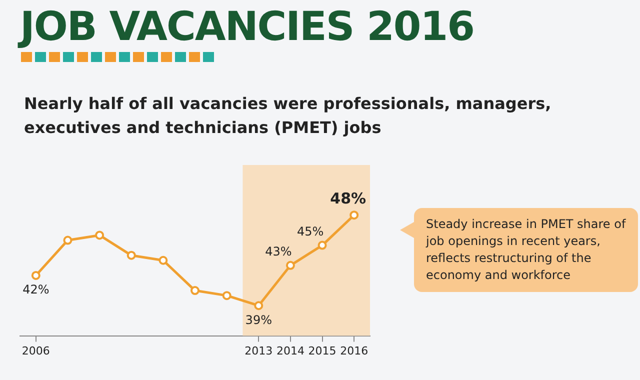 Image resolution: width=640 pixels, height=380 pixels. Describe the element at coordinates (288, 116) in the screenshot. I see `chart-subtitle: Nearly half of all vacancies were professionals, managers, executives and technicians (PMET) jobs` at that location.